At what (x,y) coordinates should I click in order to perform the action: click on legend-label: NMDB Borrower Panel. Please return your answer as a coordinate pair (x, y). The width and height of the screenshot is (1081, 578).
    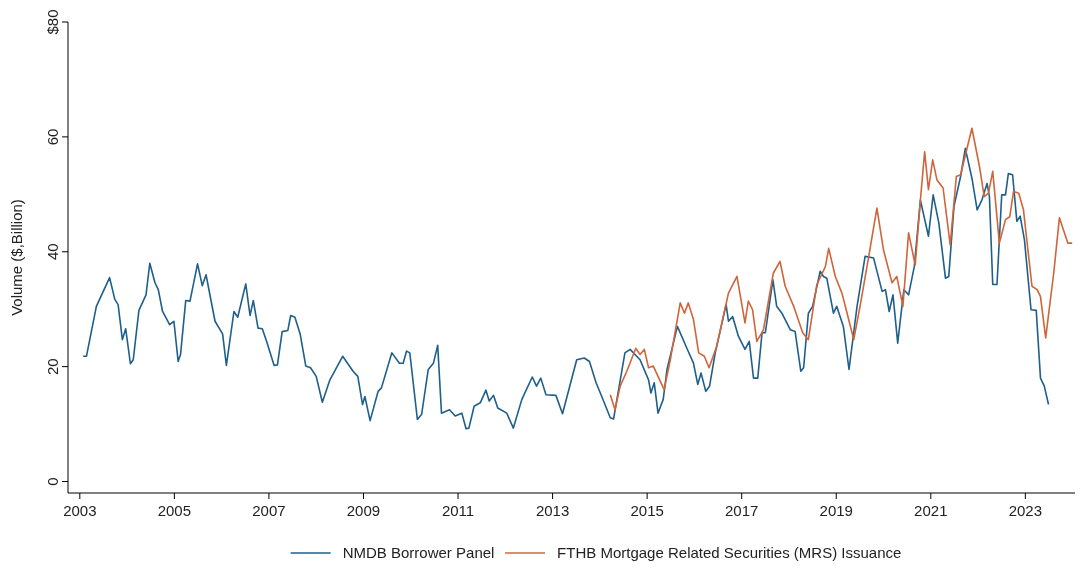
    Looking at the image, I should click on (418, 552).